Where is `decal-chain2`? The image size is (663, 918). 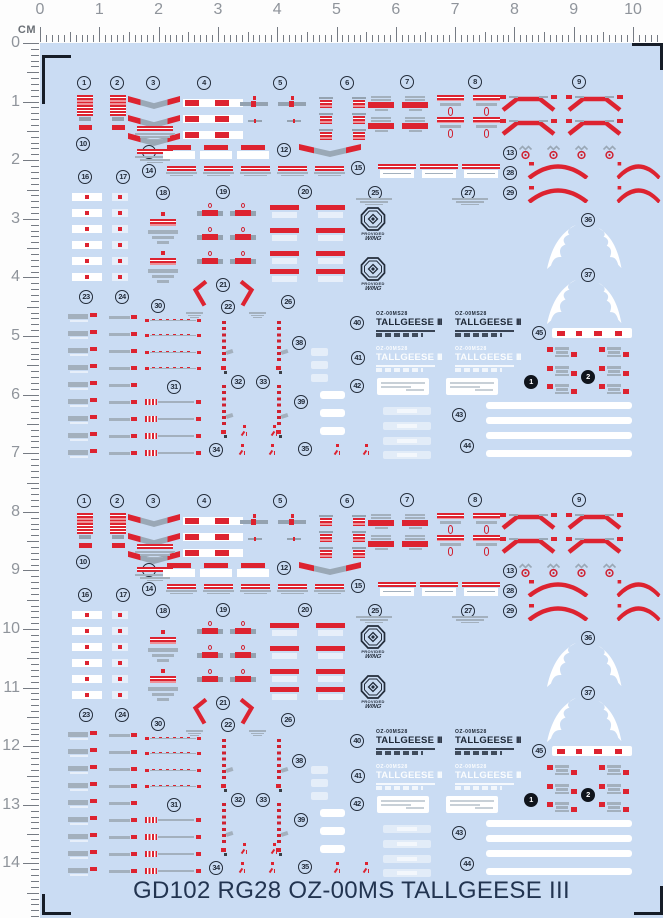 decal-chain2 is located at coordinates (173, 854).